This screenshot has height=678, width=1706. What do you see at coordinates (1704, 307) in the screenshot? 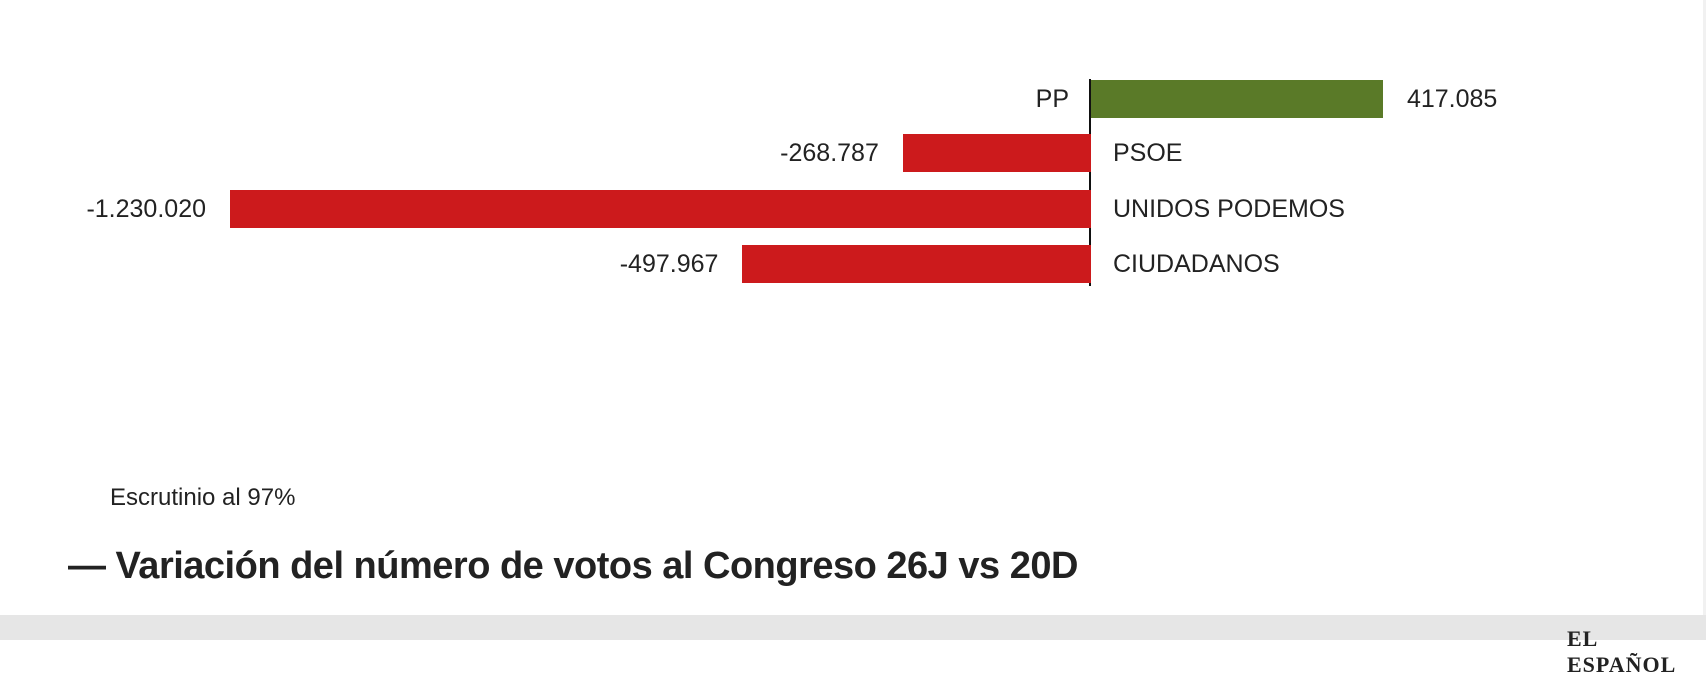
I see `right-edge-strip` at bounding box center [1704, 307].